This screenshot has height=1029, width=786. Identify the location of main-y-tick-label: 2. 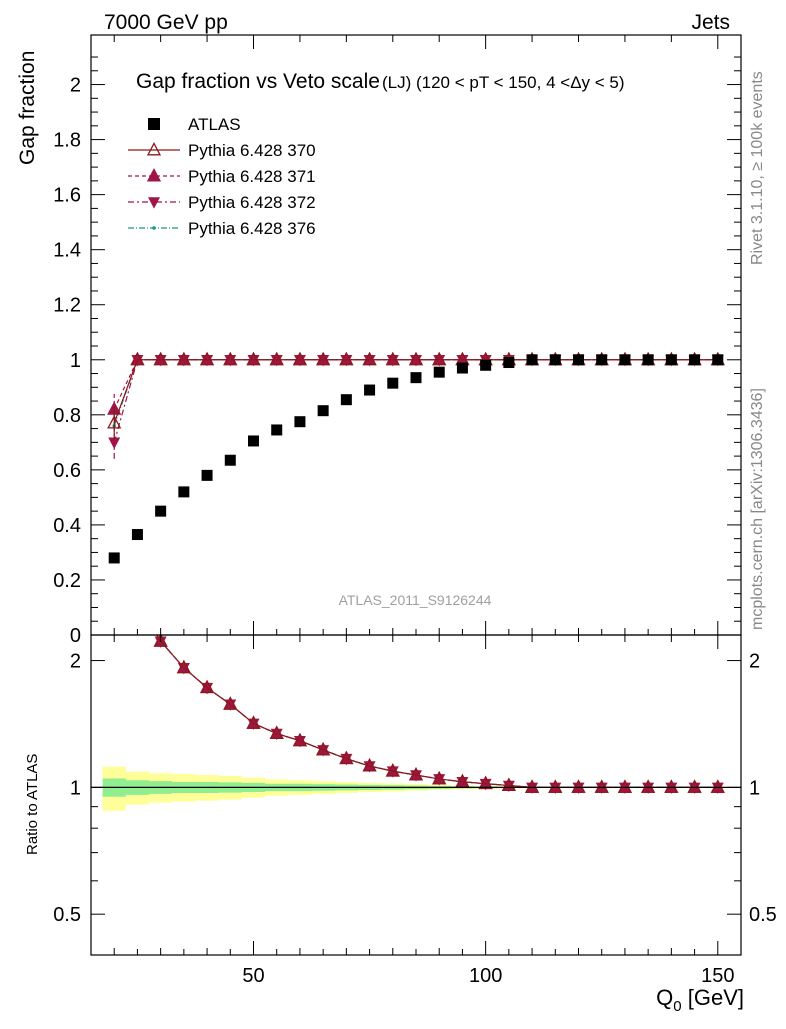
(75, 86).